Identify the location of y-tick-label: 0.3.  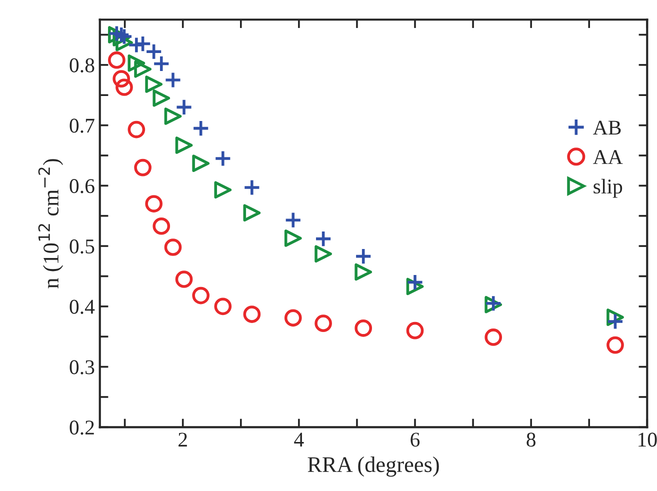
(82, 367).